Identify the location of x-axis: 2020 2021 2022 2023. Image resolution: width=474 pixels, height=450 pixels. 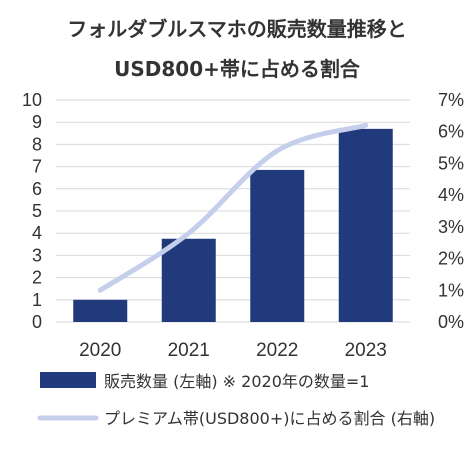
(233, 350).